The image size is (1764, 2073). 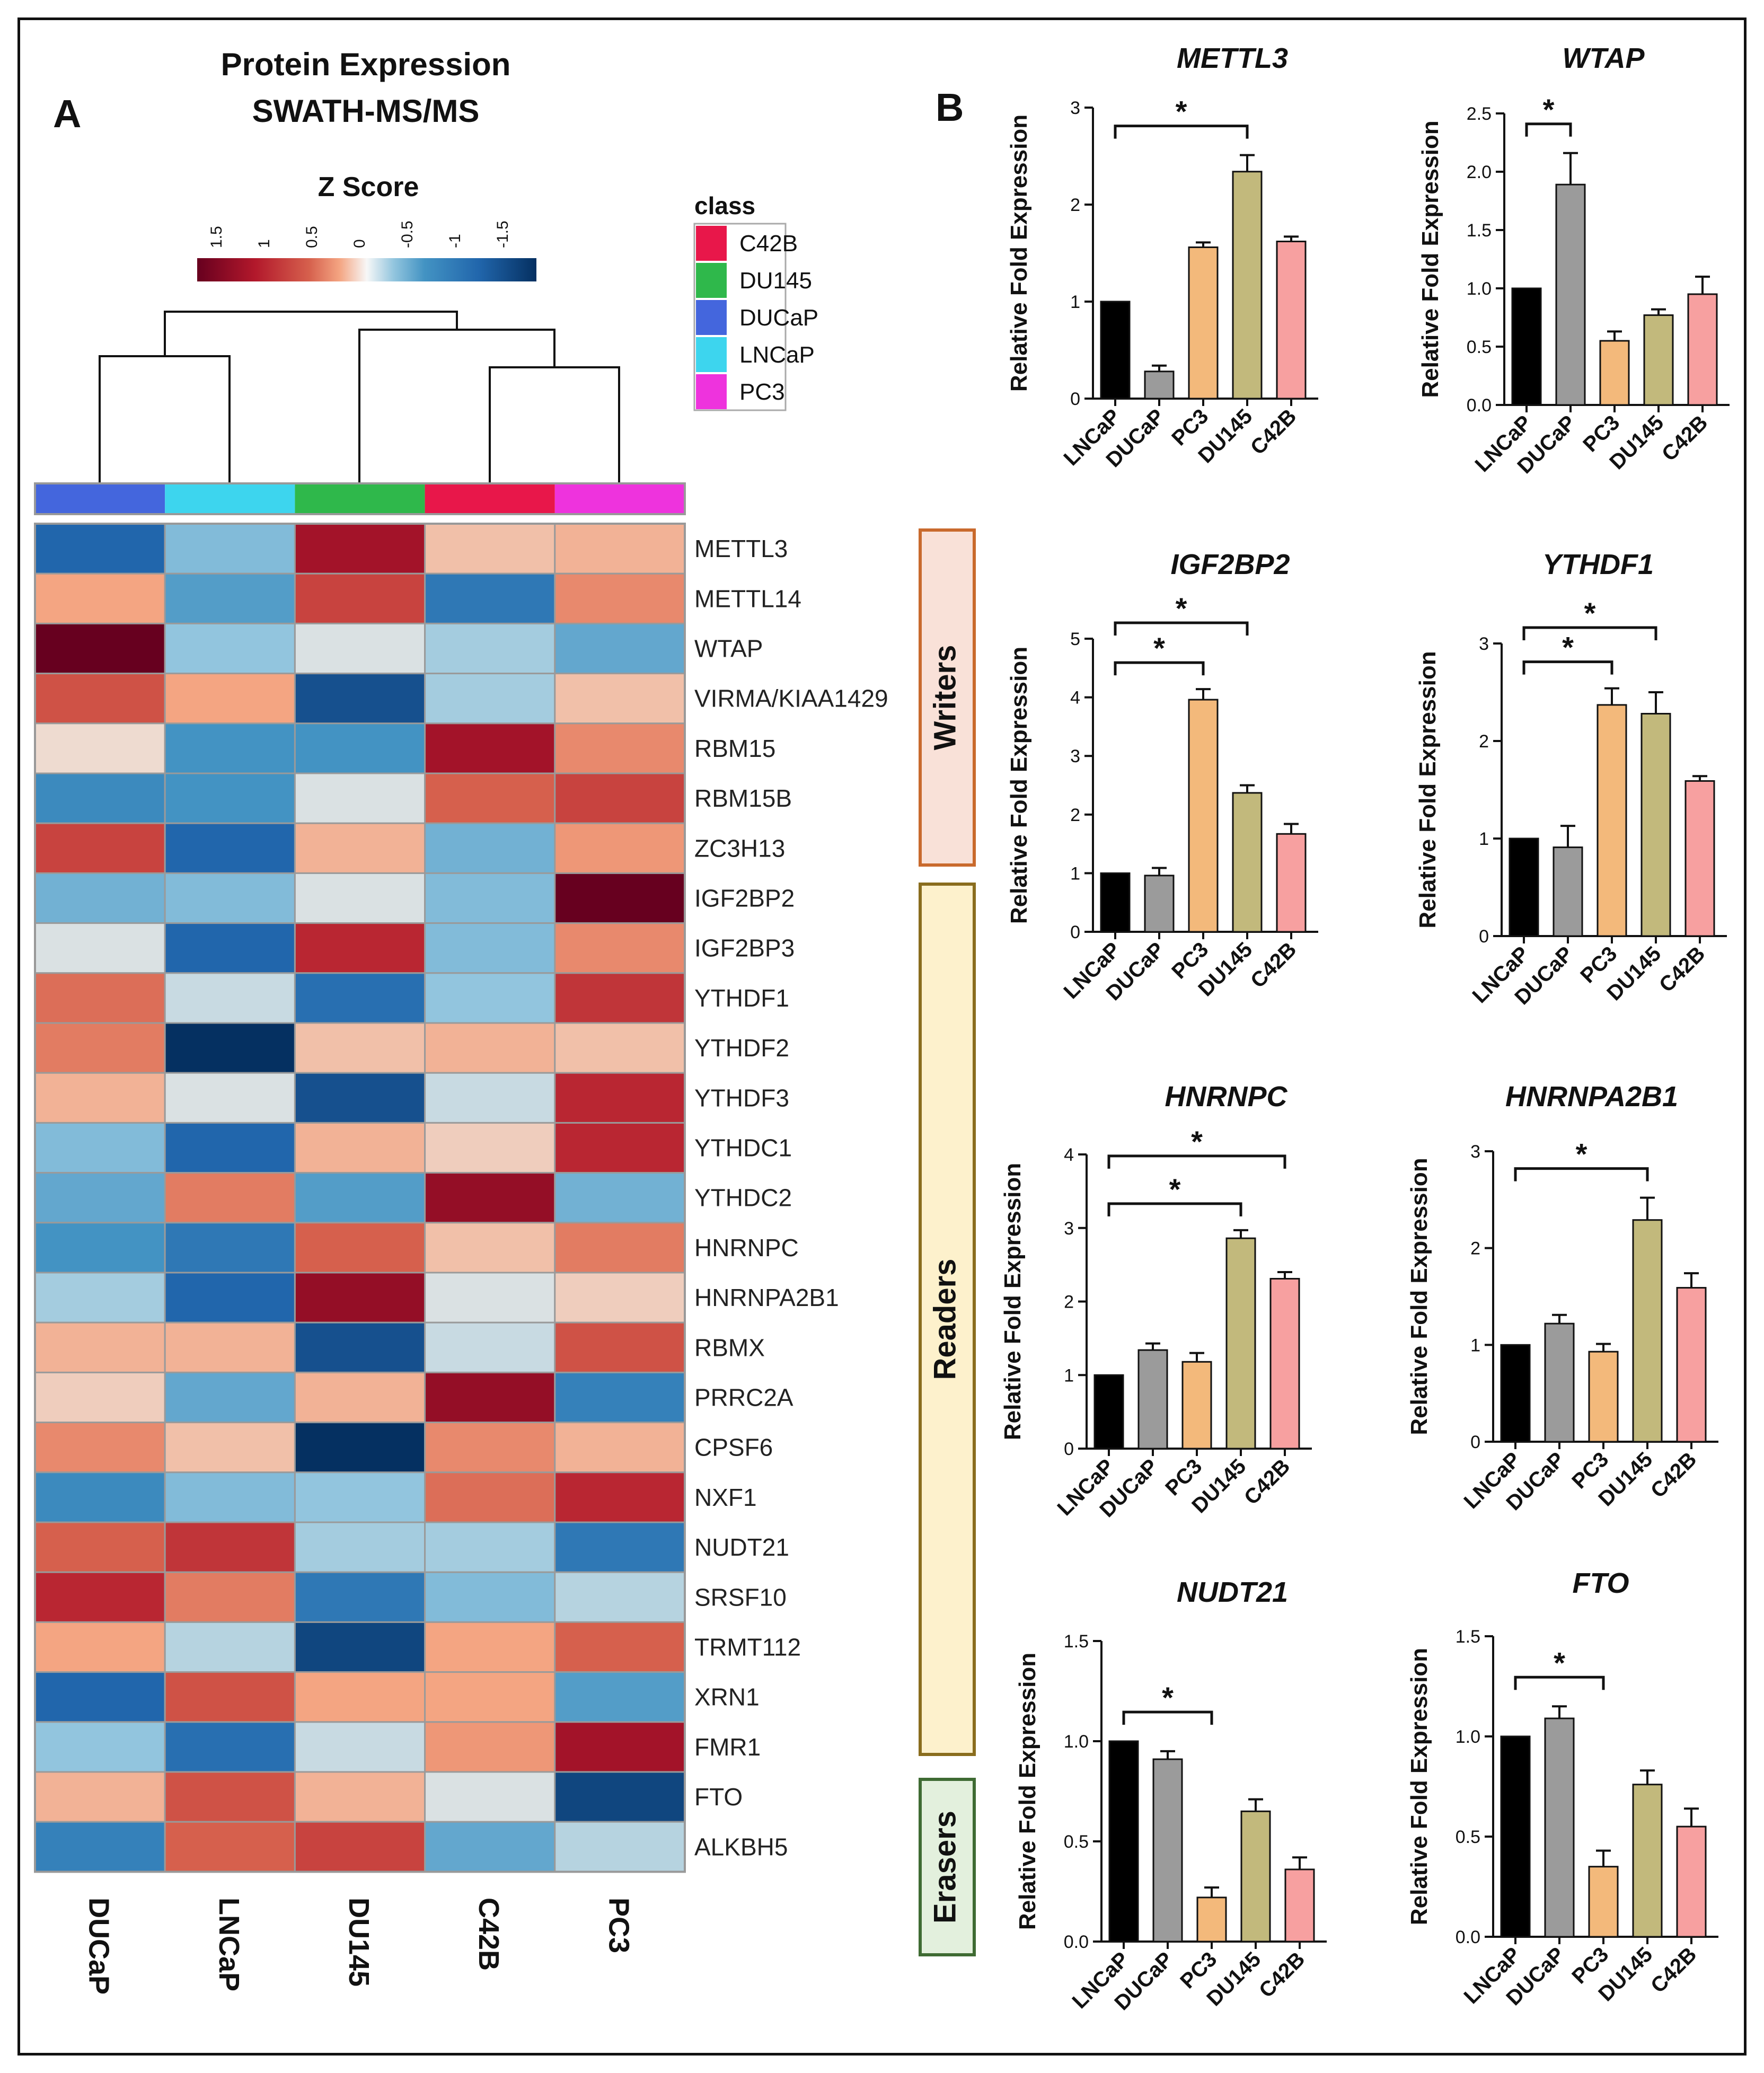 I want to click on class-label-ducap: DUCaP, so click(x=778, y=318).